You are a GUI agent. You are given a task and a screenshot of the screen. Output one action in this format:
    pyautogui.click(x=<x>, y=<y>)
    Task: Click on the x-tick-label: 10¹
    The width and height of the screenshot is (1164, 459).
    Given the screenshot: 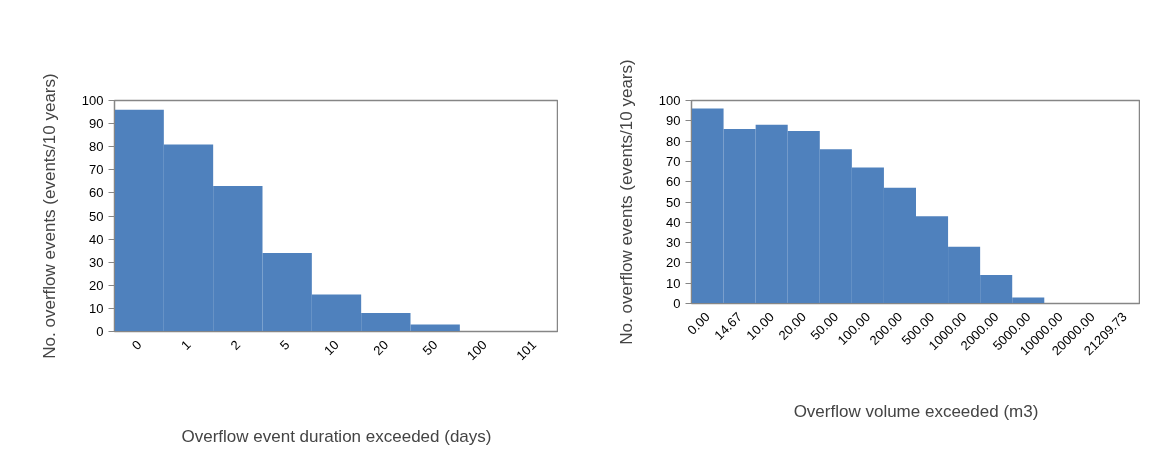 What is the action you would take?
    pyautogui.click(x=526, y=350)
    